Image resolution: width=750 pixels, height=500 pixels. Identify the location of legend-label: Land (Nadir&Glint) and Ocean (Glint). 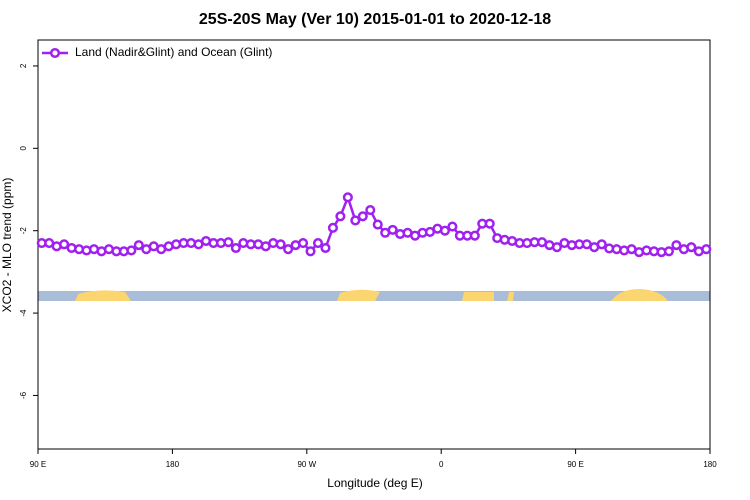
(173, 52).